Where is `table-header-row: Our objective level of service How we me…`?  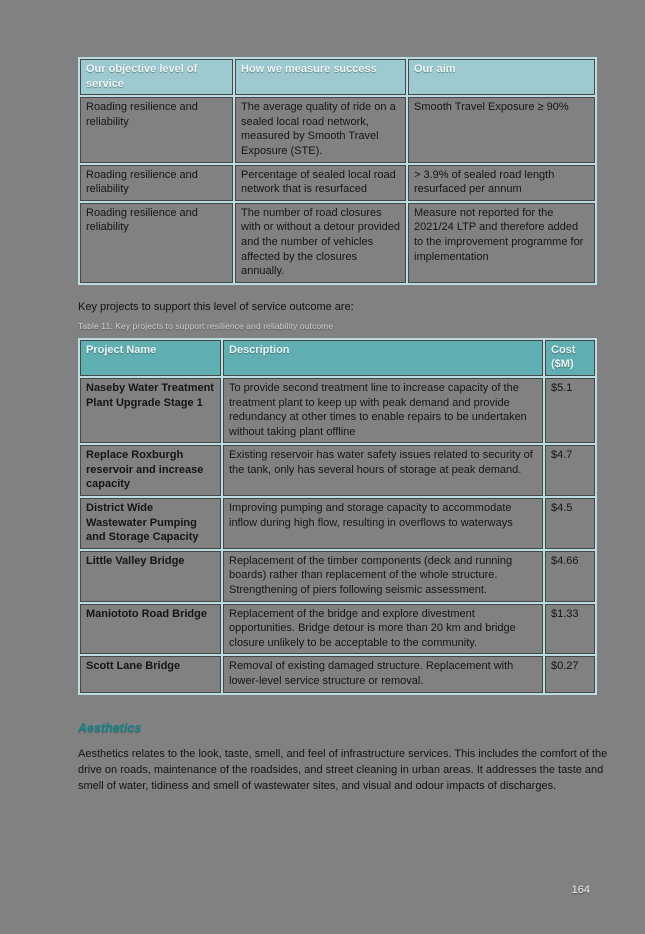
table-header-row: Our objective level of service How we me… is located at coordinates (337, 77).